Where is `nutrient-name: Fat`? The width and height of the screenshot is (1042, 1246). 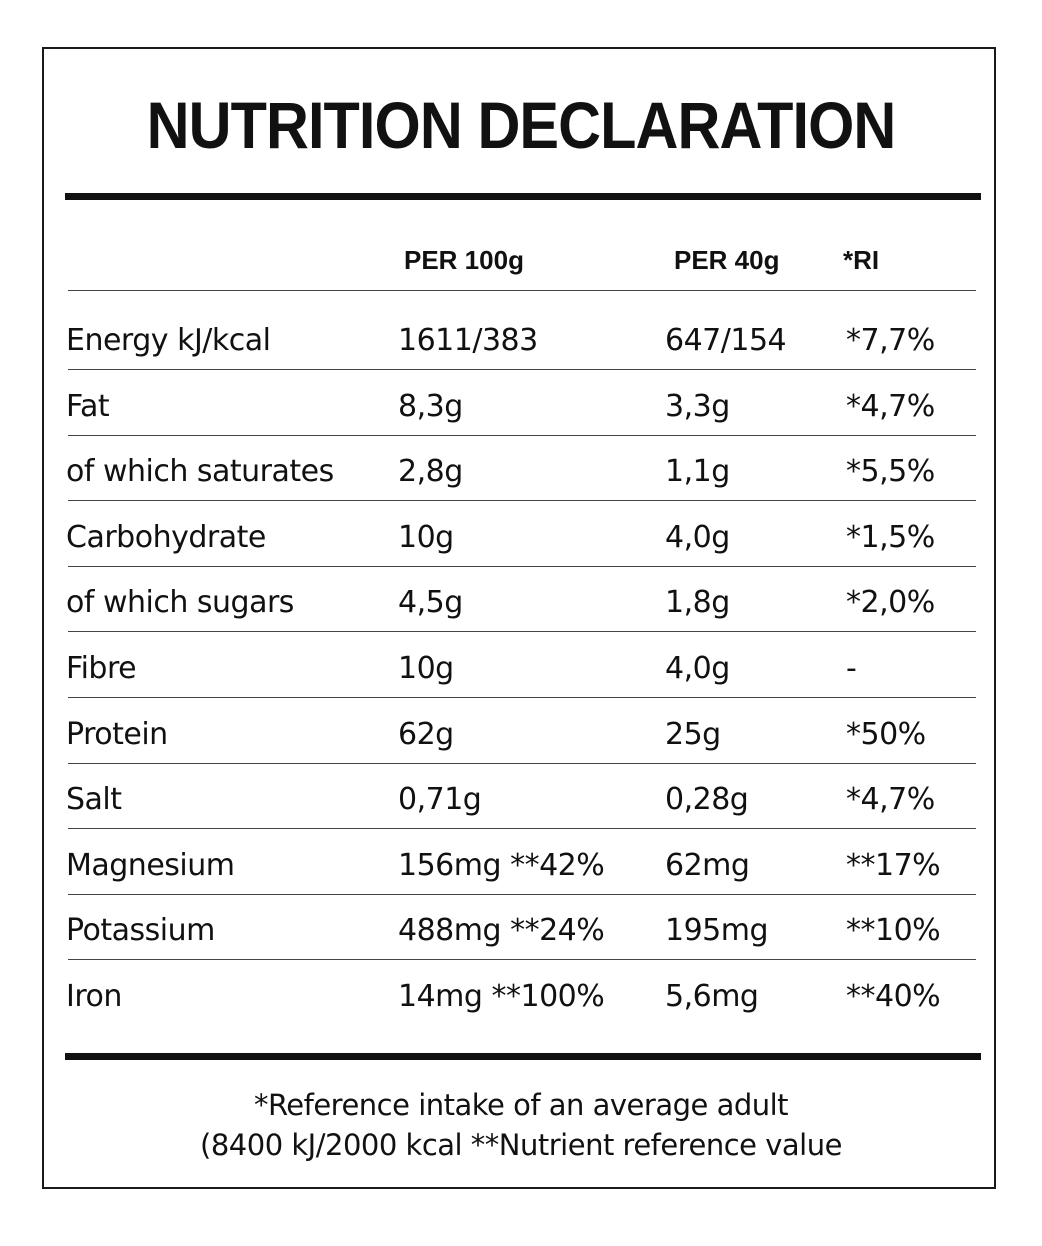 nutrient-name: Fat is located at coordinates (88, 406).